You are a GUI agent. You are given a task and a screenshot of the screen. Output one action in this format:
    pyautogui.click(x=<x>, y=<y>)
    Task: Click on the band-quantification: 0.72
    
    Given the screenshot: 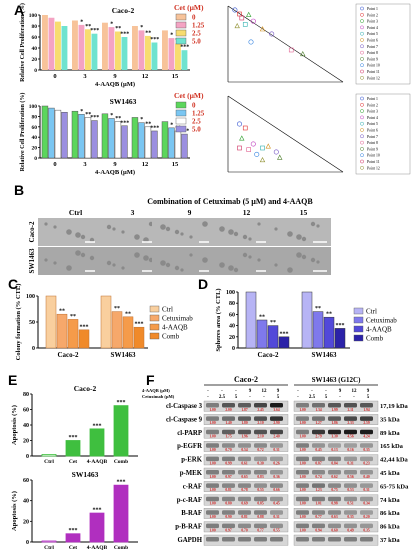 What is the action you would take?
    pyautogui.click(x=260, y=450)
    